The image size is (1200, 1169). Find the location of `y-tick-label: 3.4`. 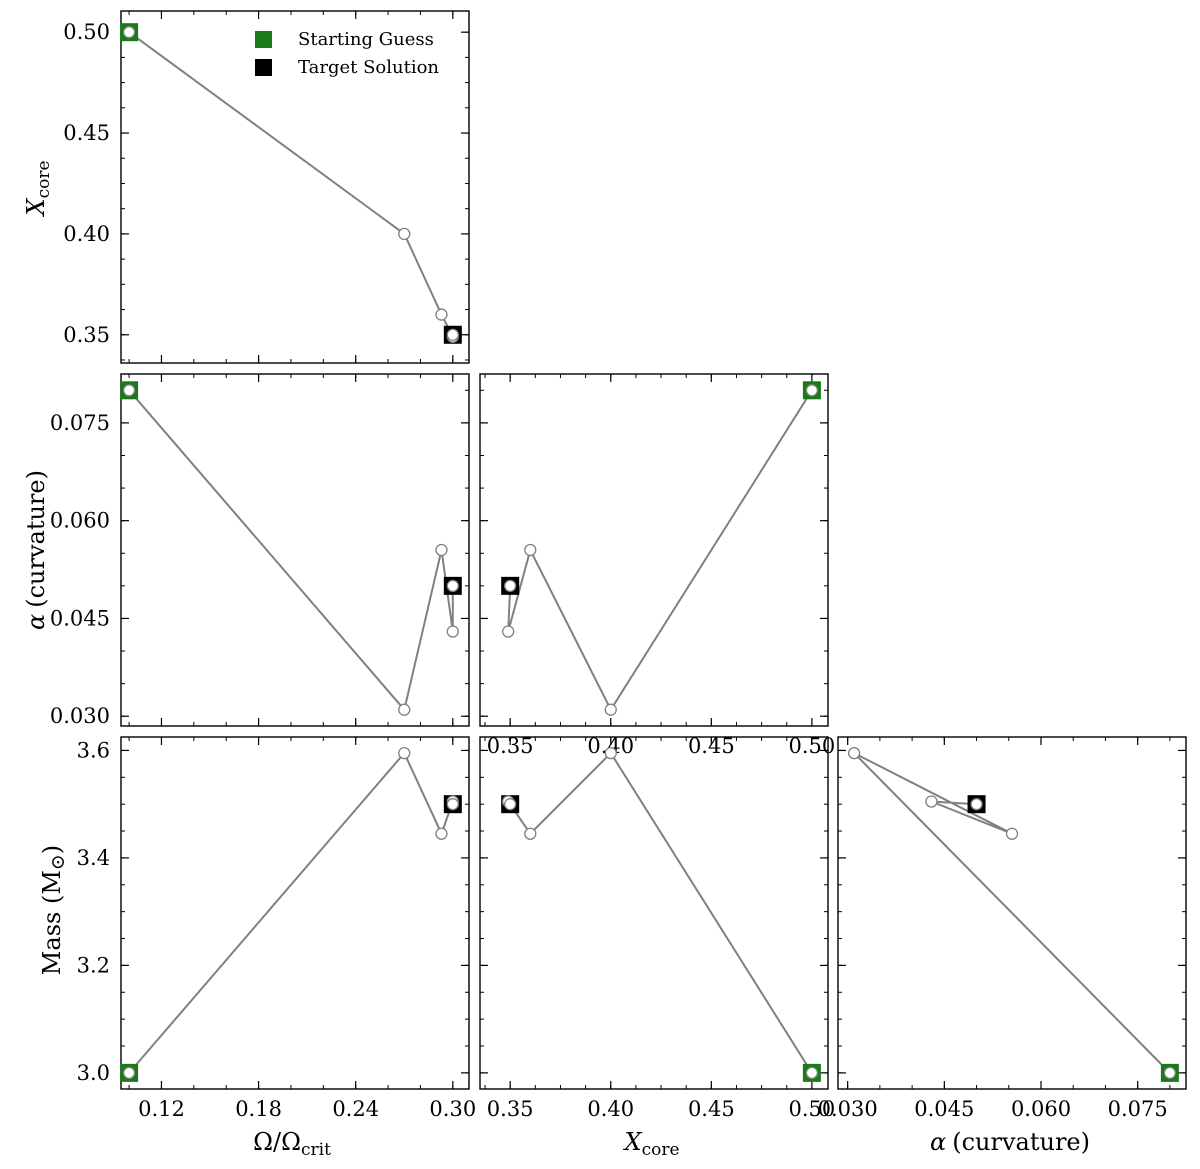

y-tick-label: 3.4 is located at coordinates (93, 858).